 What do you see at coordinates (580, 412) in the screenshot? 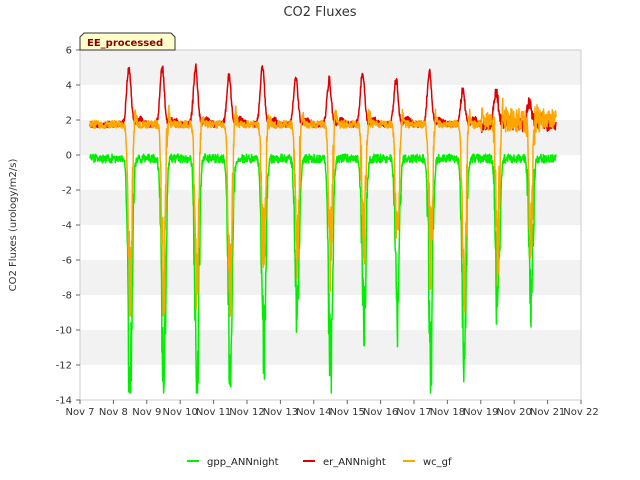
I see `x-tick-label: Nov 22` at bounding box center [580, 412].